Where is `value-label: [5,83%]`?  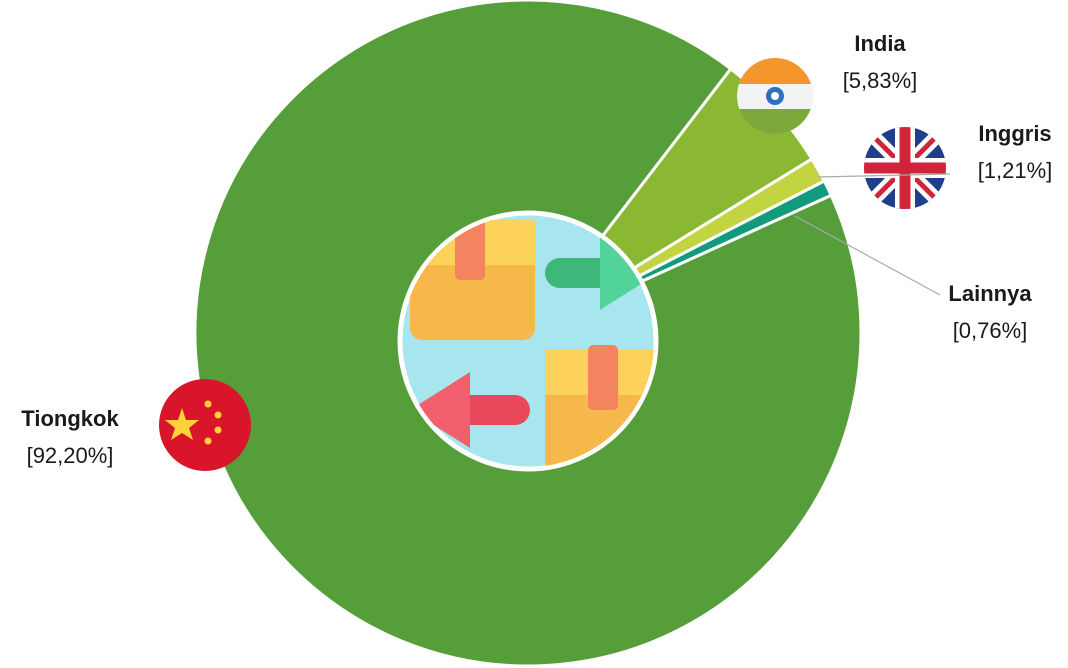
value-label: [5,83%] is located at coordinates (880, 80).